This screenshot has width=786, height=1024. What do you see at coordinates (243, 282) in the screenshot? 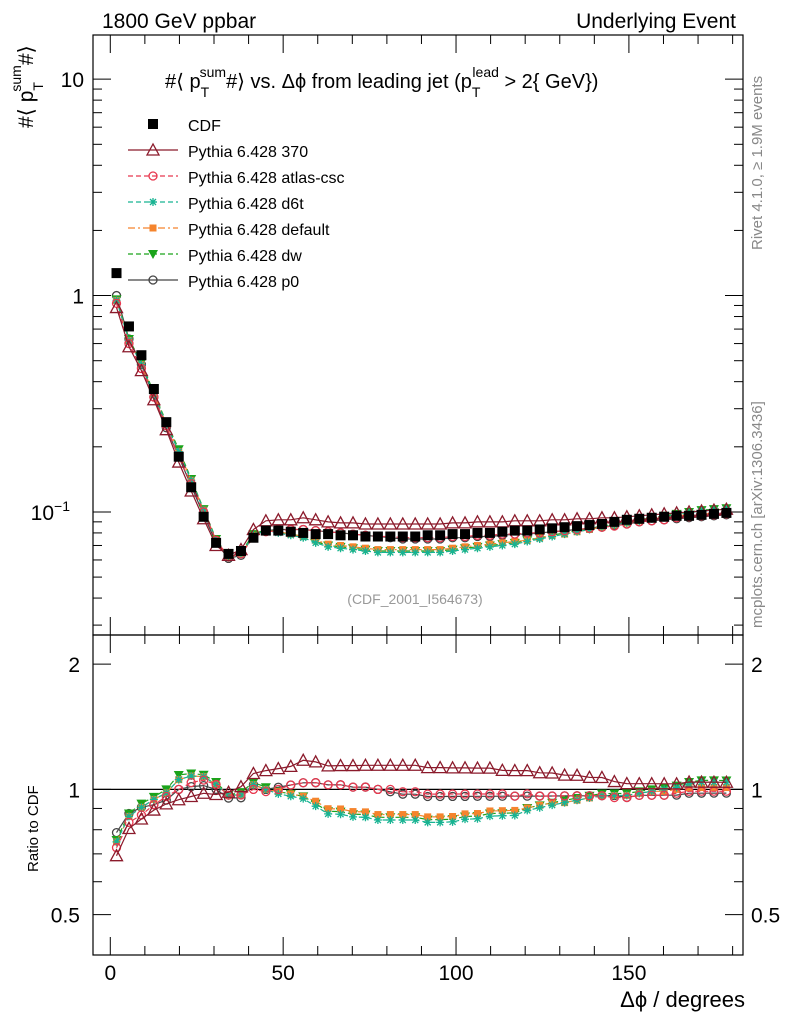
I see `legend-label: Pythia 6.428 p0` at bounding box center [243, 282].